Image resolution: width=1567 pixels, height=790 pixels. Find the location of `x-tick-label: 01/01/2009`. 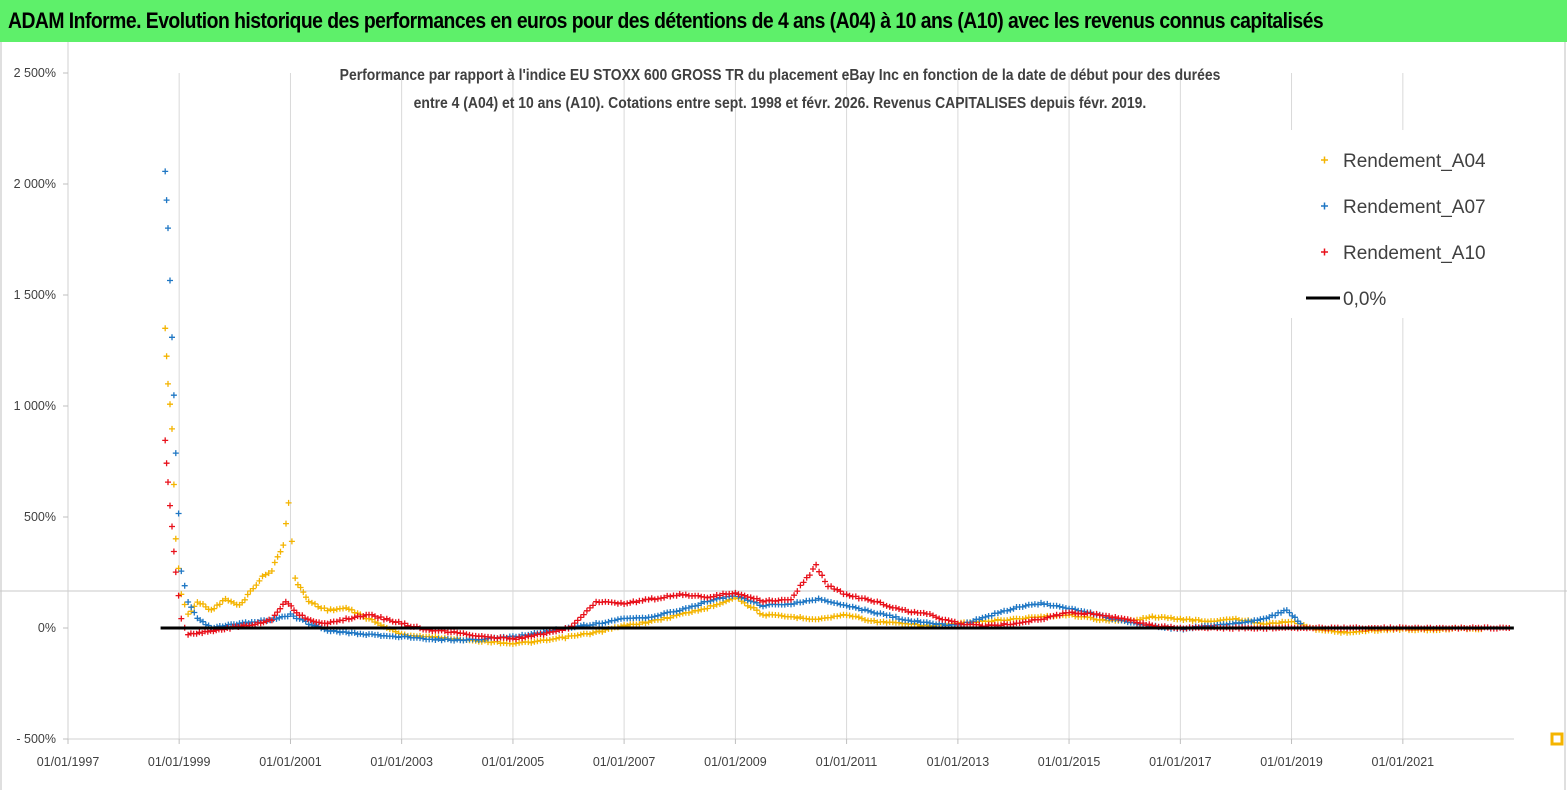

x-tick-label: 01/01/2009 is located at coordinates (735, 762).